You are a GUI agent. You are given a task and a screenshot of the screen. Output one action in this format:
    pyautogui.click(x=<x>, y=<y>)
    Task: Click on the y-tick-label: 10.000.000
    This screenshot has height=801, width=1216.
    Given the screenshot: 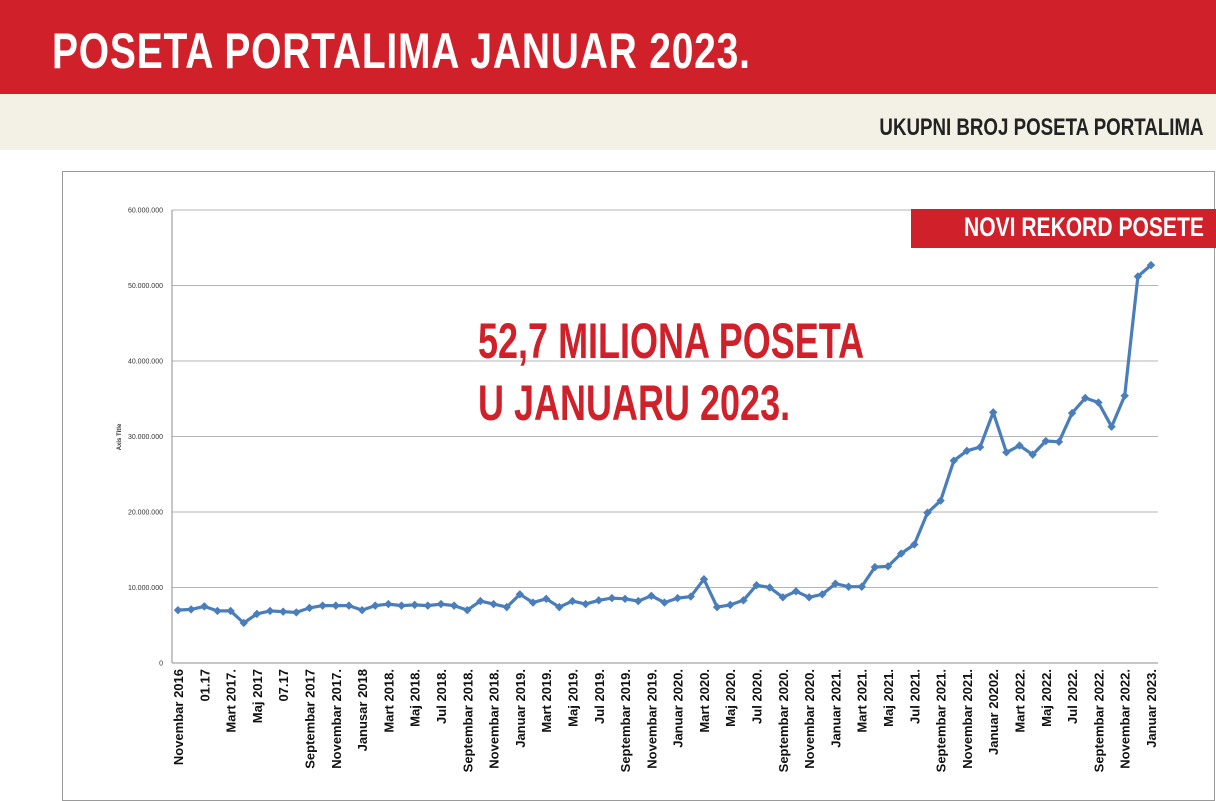 What is the action you would take?
    pyautogui.click(x=145, y=588)
    